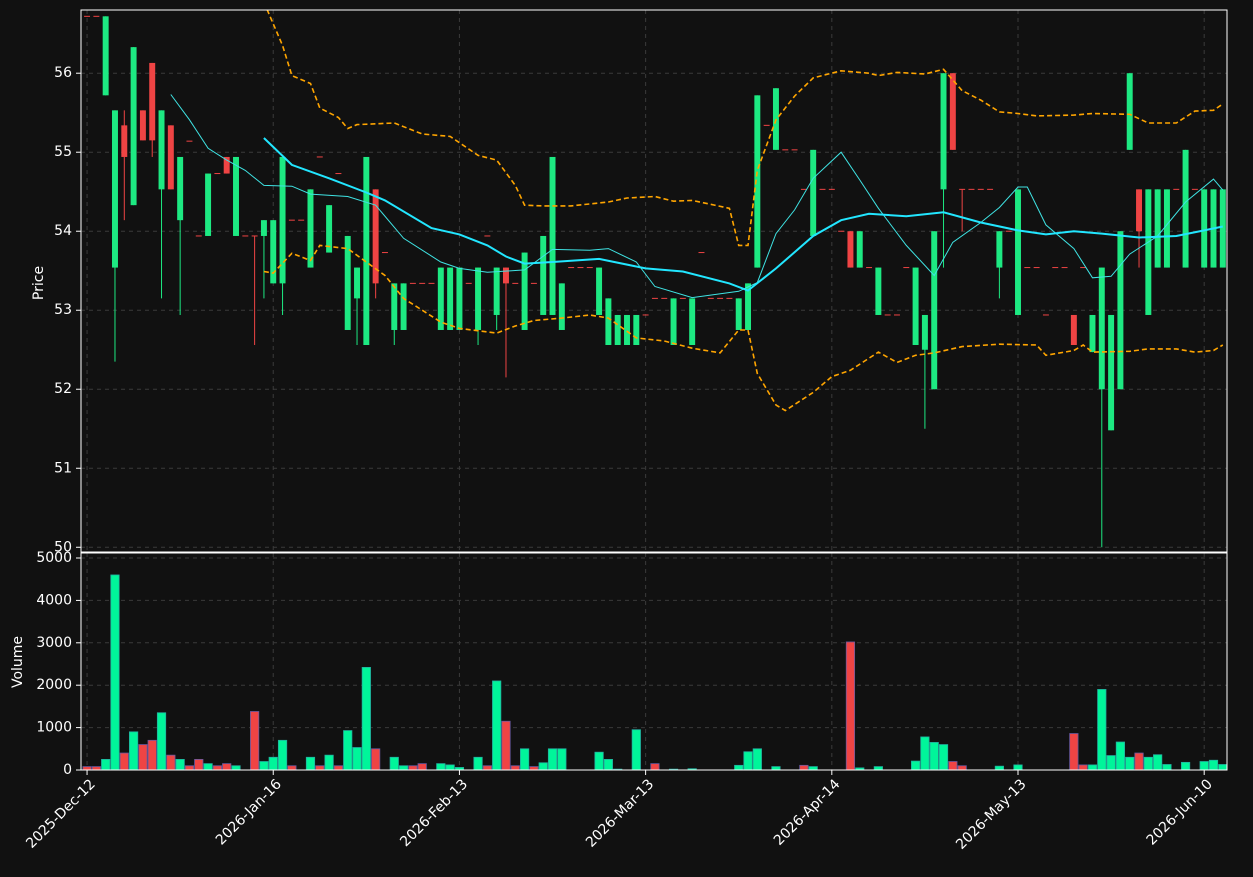  I want to click on overlay-line, so click(743, 328).